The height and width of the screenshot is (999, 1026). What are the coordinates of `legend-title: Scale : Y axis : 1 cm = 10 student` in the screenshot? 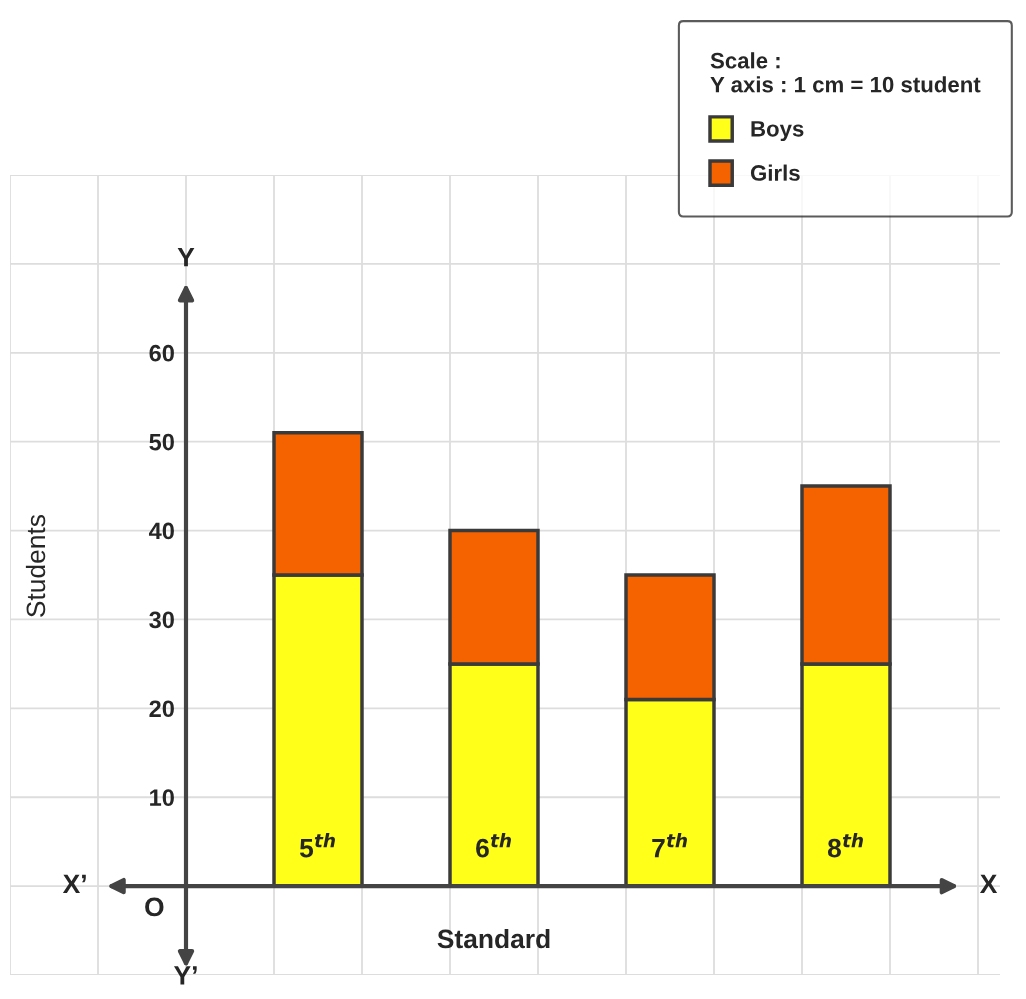 It's located at (845, 72).